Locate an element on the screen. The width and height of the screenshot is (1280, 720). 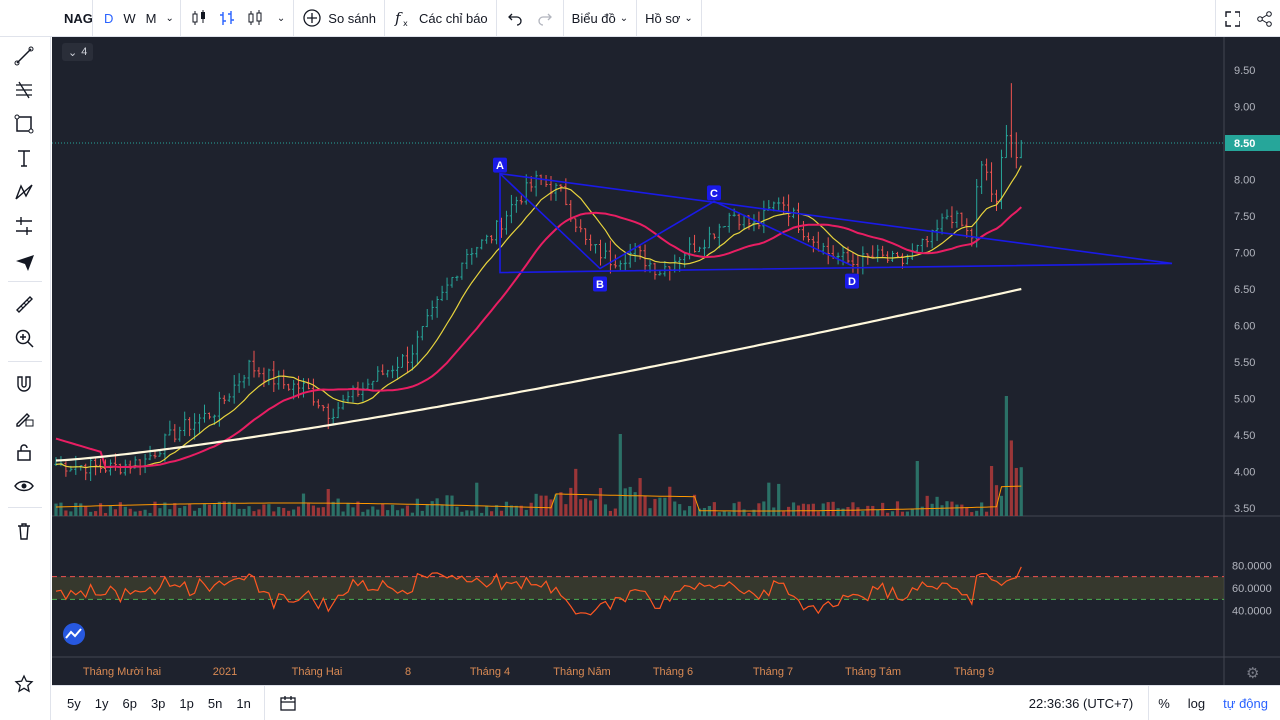
hollow-candles-icon is located at coordinates (255, 18).